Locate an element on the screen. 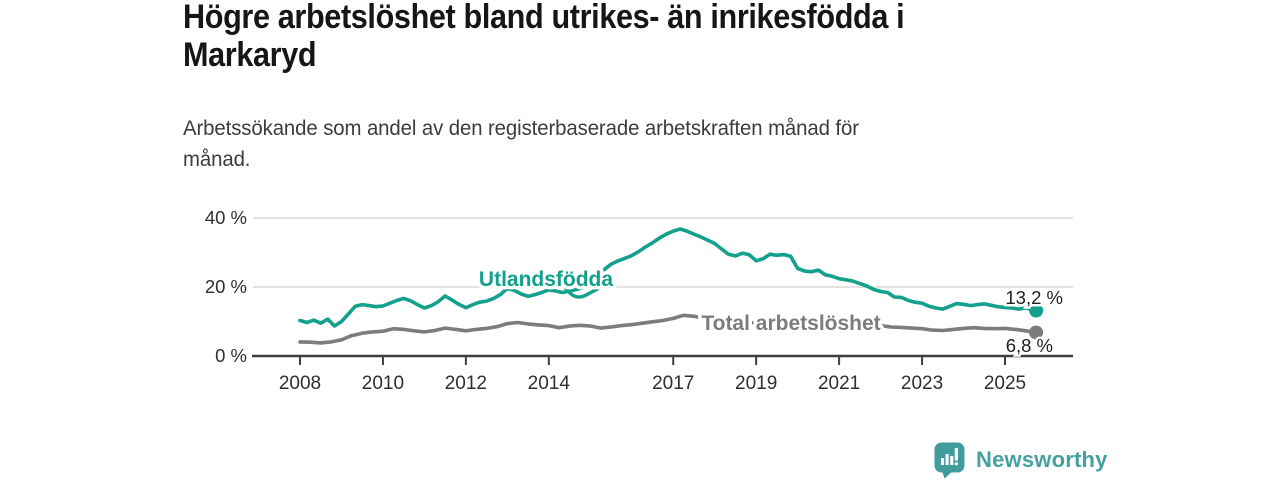  label-pointer-swoosh is located at coordinates (585, 290).